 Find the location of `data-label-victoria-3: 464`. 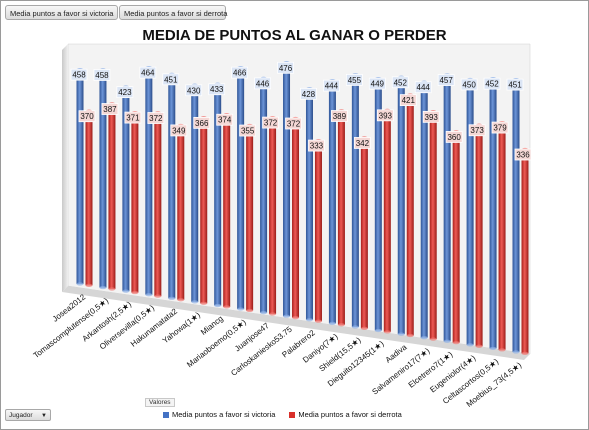

data-label-victoria-3: 464 is located at coordinates (148, 72).